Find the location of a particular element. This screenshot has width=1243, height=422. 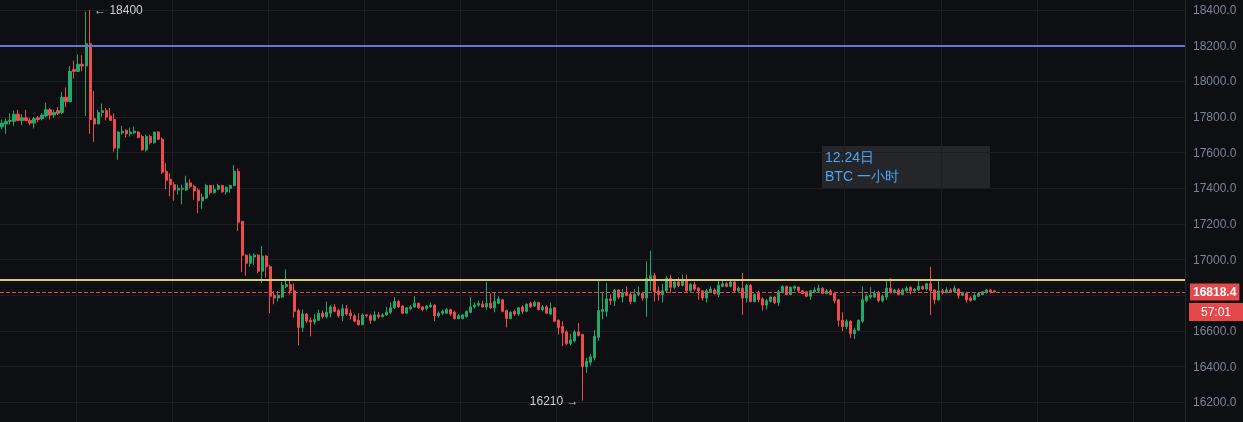

y-tick-label: 17200.0 is located at coordinates (1215, 223).